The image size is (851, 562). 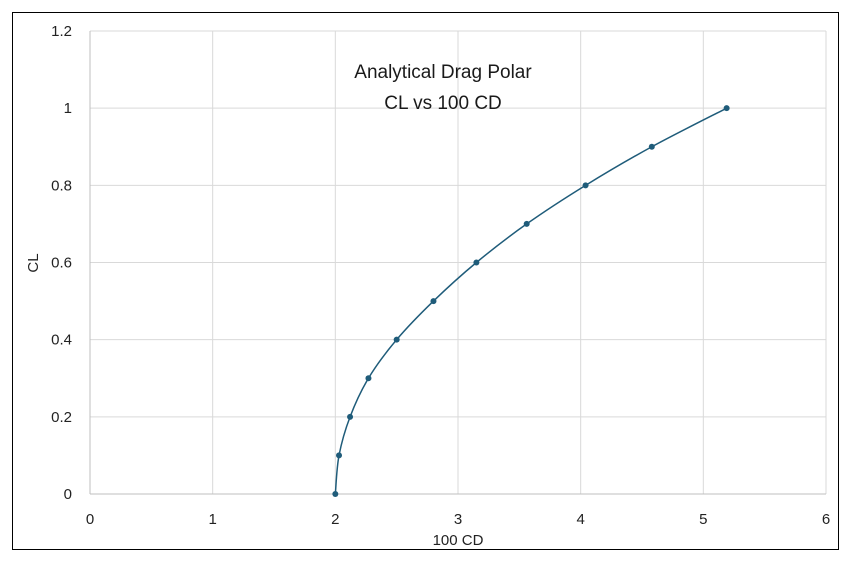 What do you see at coordinates (33, 262) in the screenshot?
I see `y-axis-title: CL` at bounding box center [33, 262].